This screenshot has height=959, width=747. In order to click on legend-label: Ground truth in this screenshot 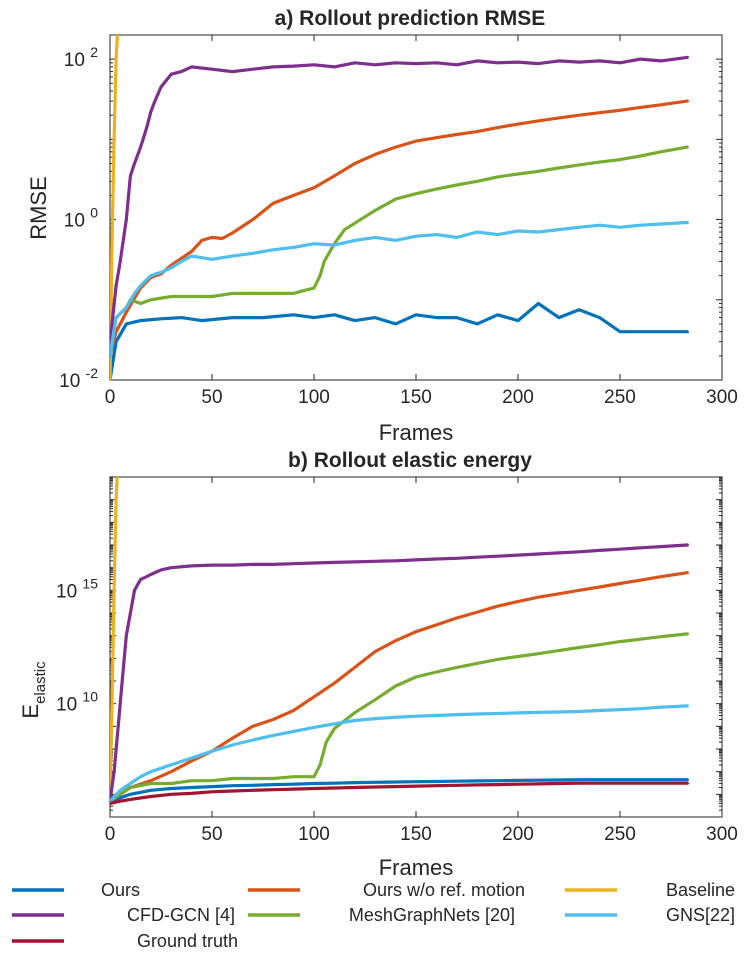, I will do `click(187, 941)`.